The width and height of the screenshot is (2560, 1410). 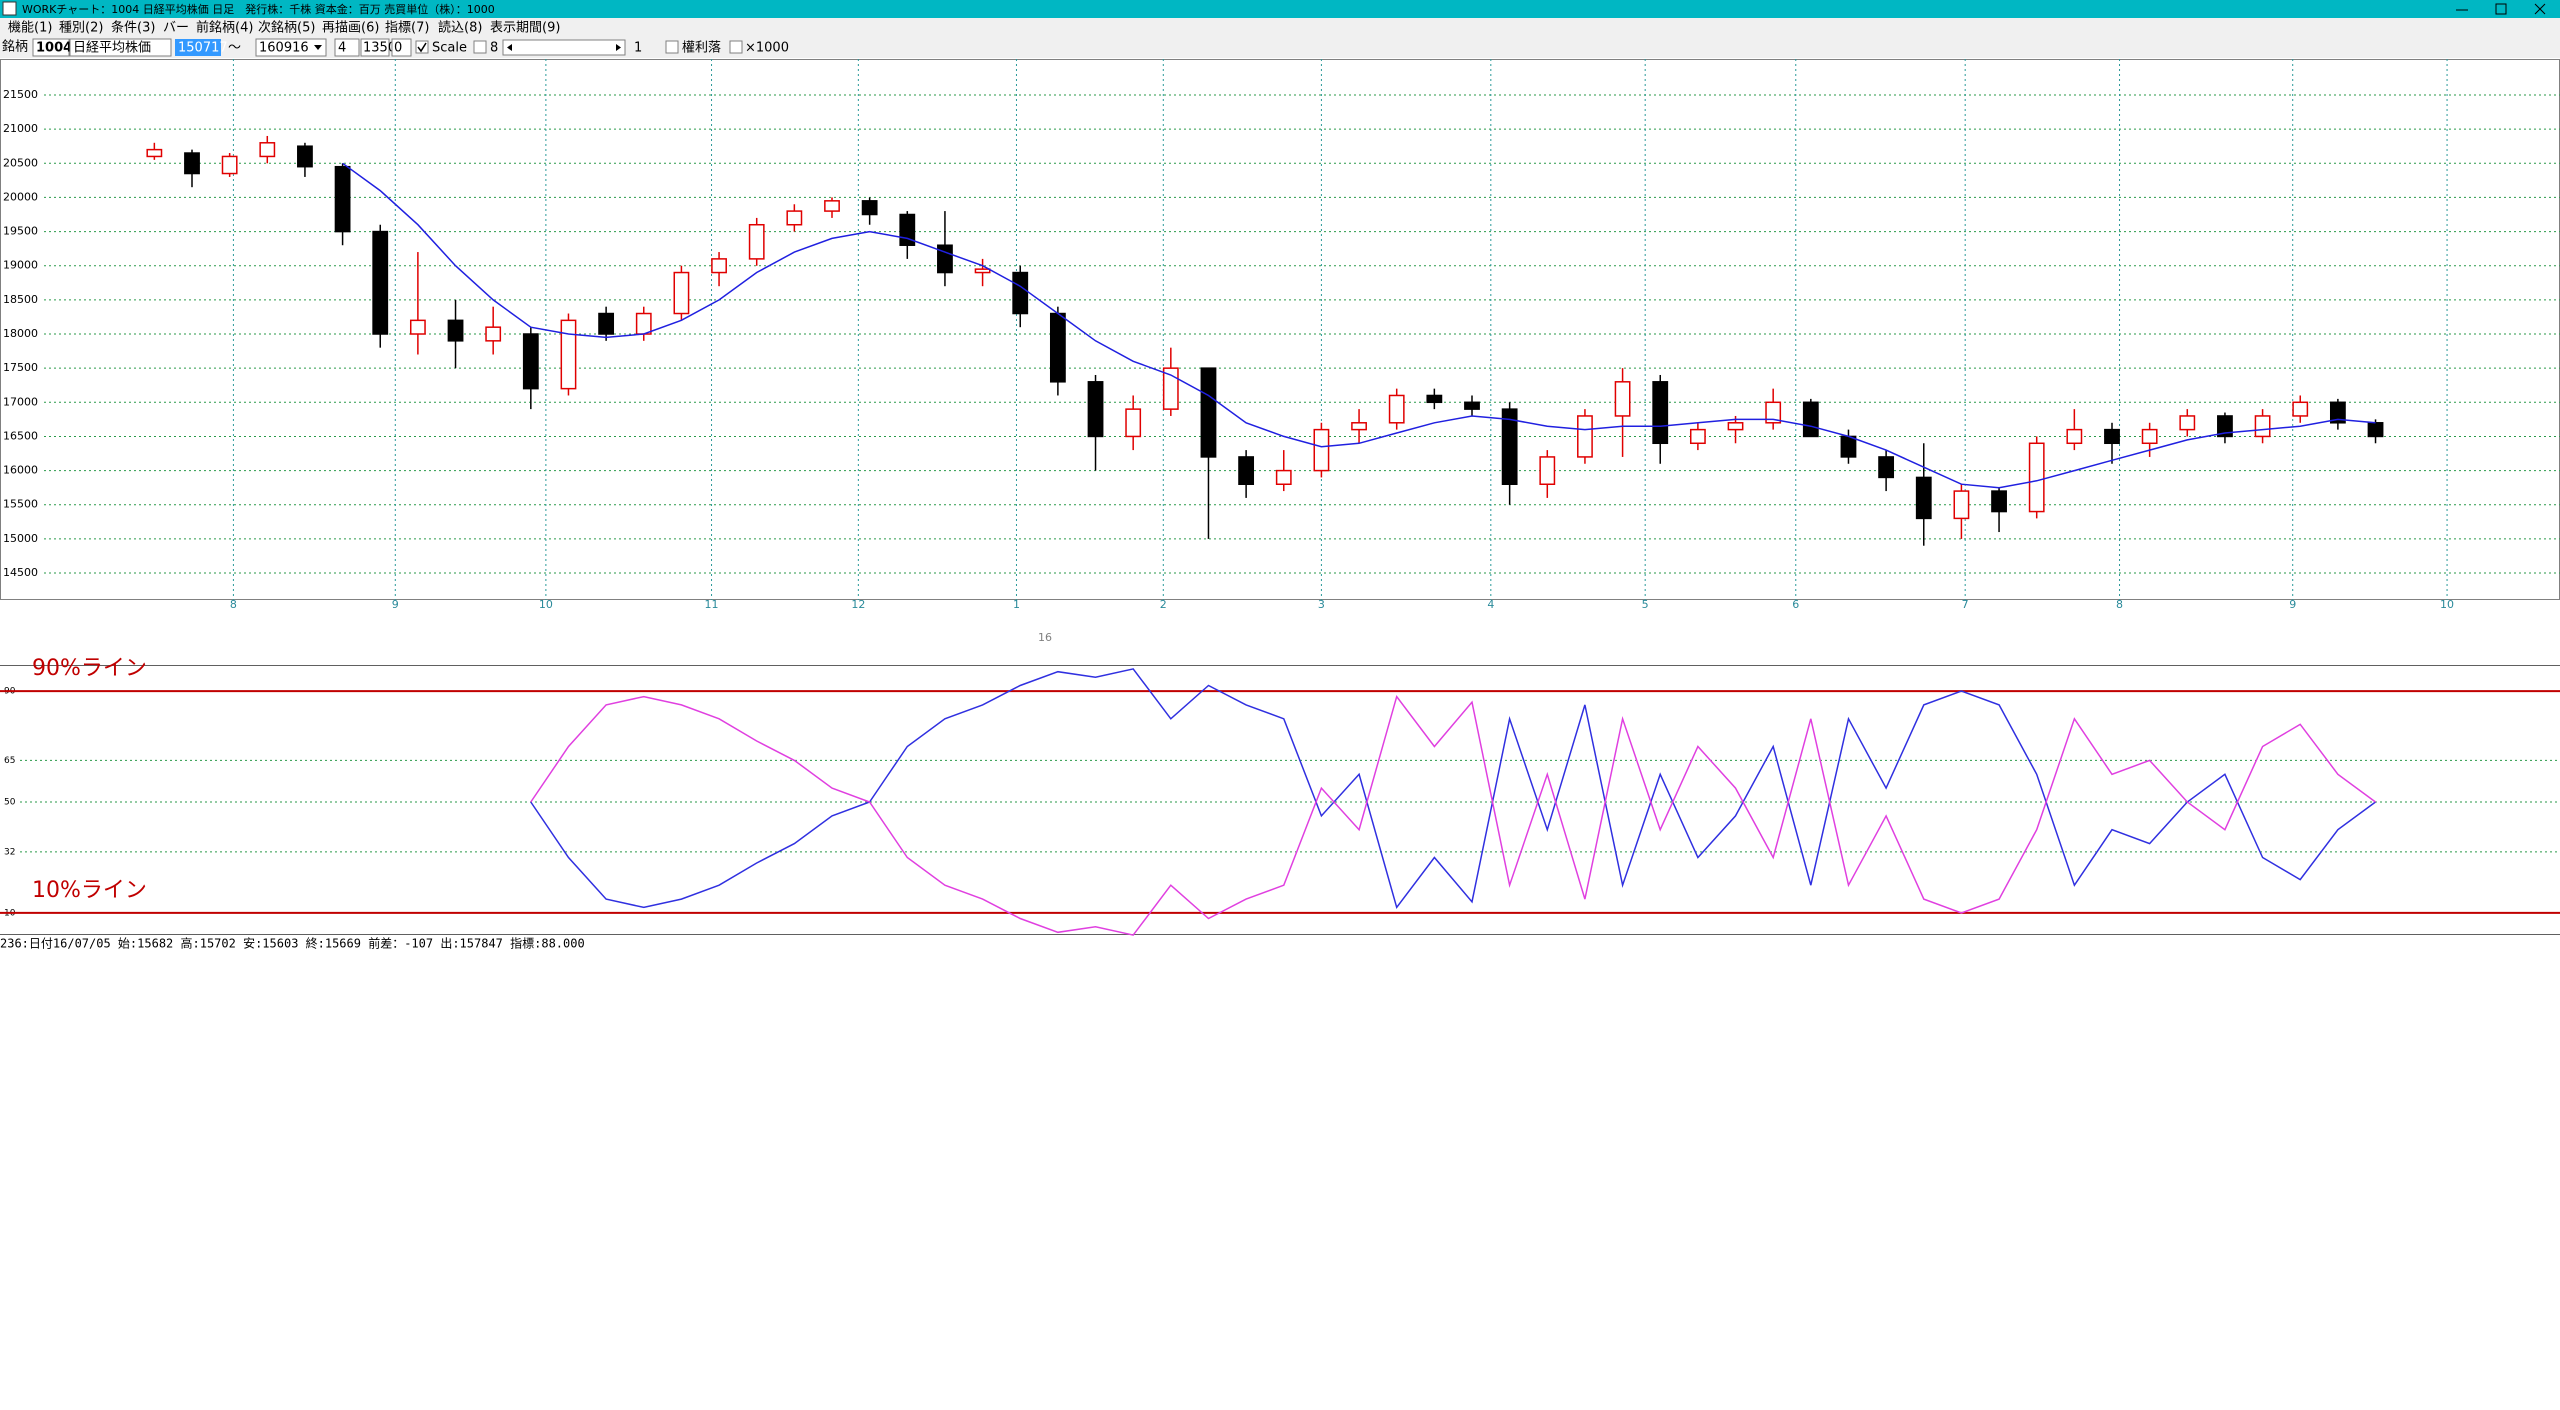 I want to click on scale-checkbox, so click(x=422, y=47).